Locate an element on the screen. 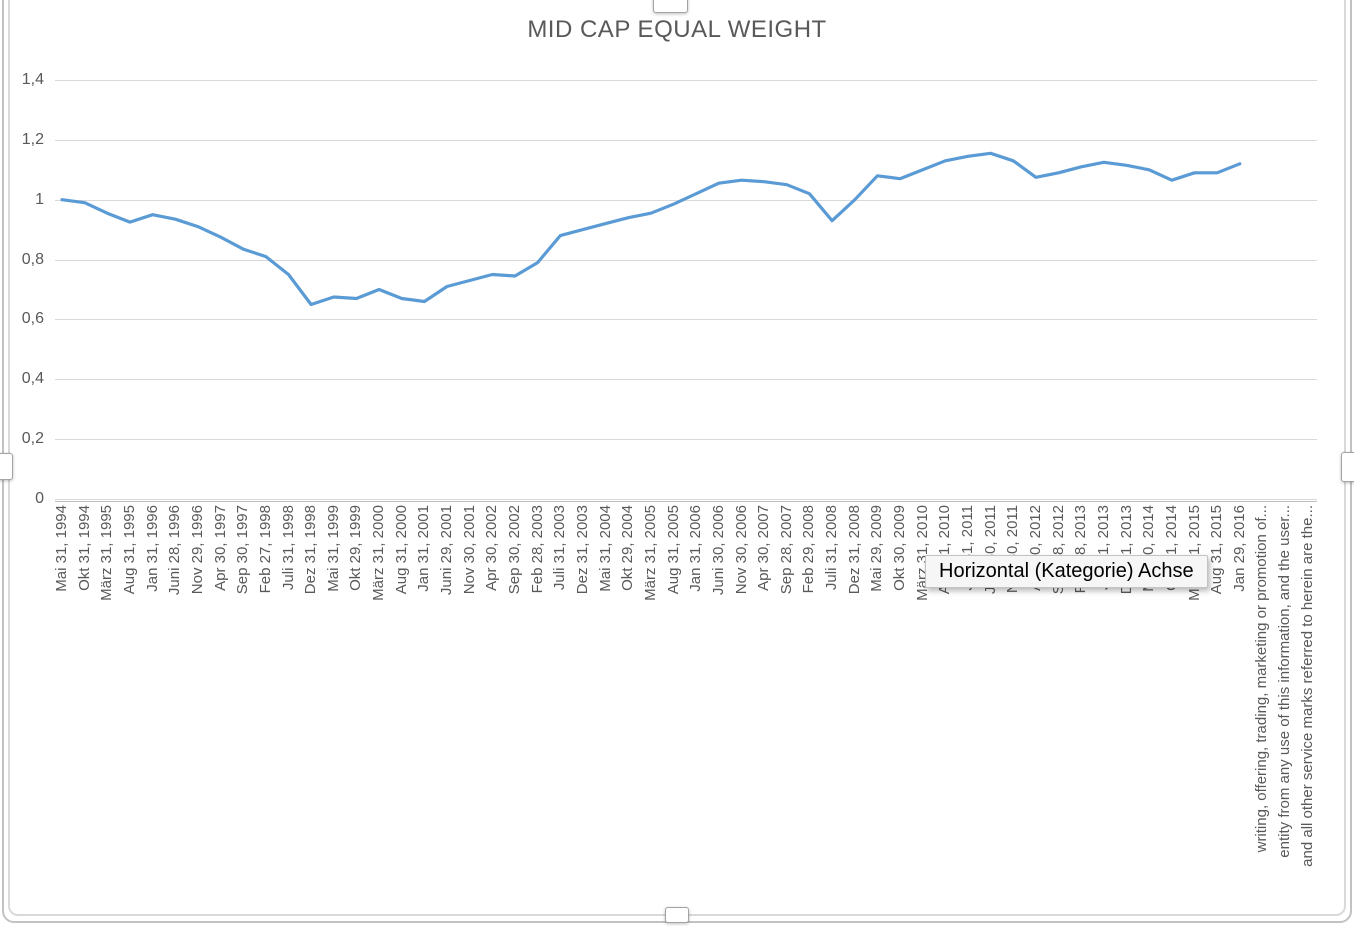  category-axis-label: Apr 30, 1997 is located at coordinates (220, 548).